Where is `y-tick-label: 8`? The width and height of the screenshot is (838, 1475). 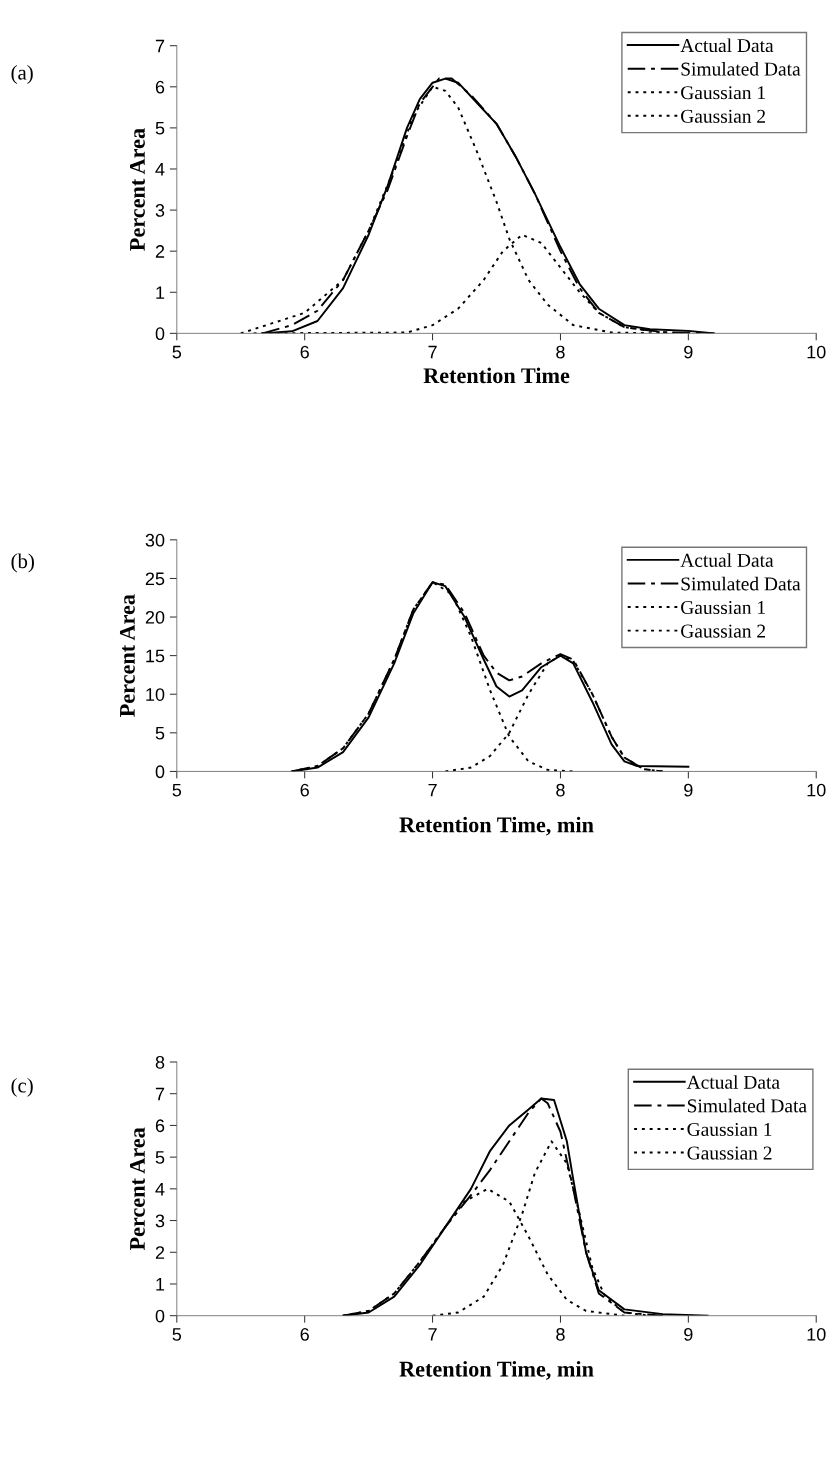
y-tick-label: 8 is located at coordinates (160, 1062).